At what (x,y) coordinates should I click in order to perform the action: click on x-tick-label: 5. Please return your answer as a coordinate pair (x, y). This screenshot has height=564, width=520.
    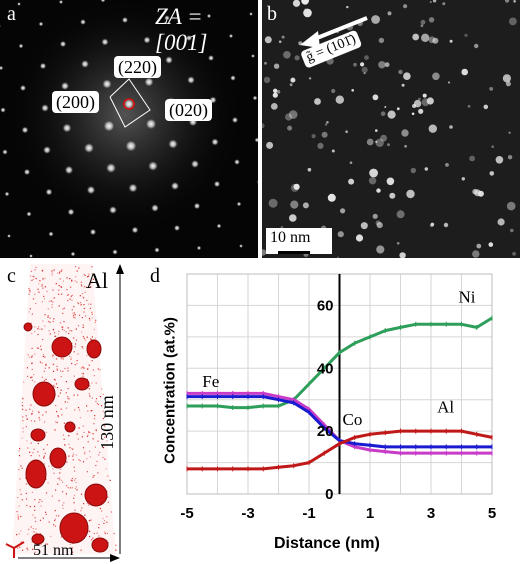
    Looking at the image, I should click on (492, 513).